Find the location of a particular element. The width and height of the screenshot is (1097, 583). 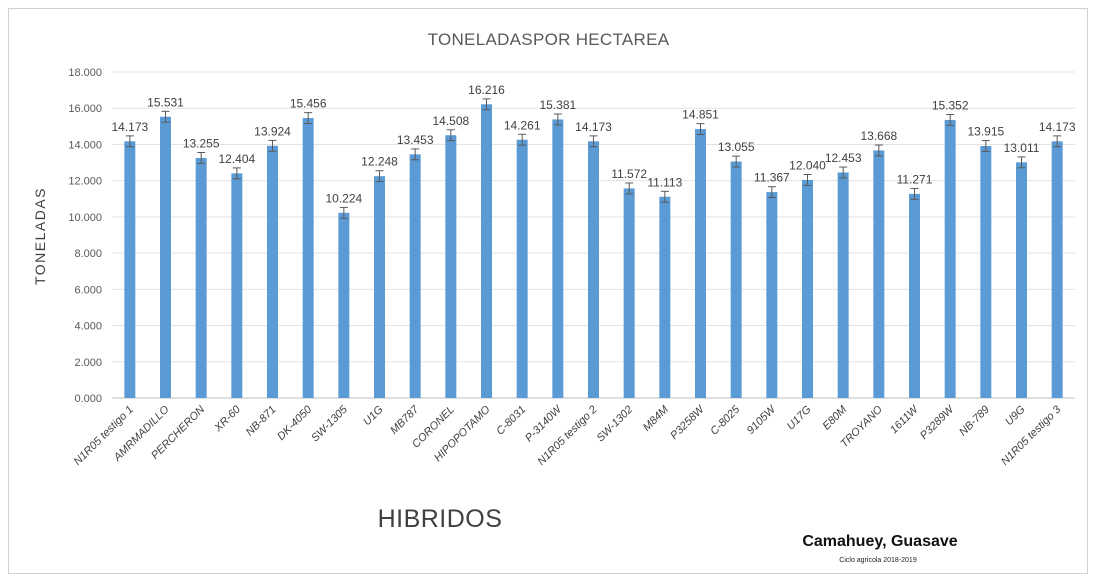

category-label: C-8025 is located at coordinates (725, 420).